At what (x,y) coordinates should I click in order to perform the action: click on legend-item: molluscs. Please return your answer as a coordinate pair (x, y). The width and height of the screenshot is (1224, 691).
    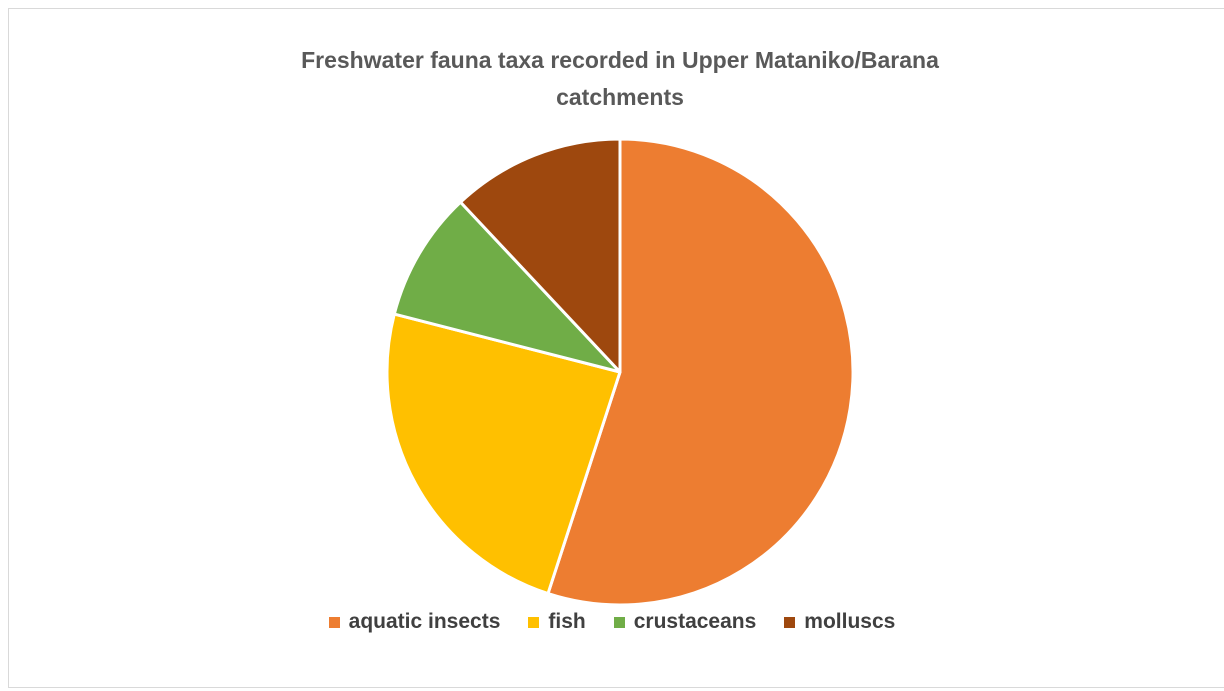
    Looking at the image, I should click on (839, 622).